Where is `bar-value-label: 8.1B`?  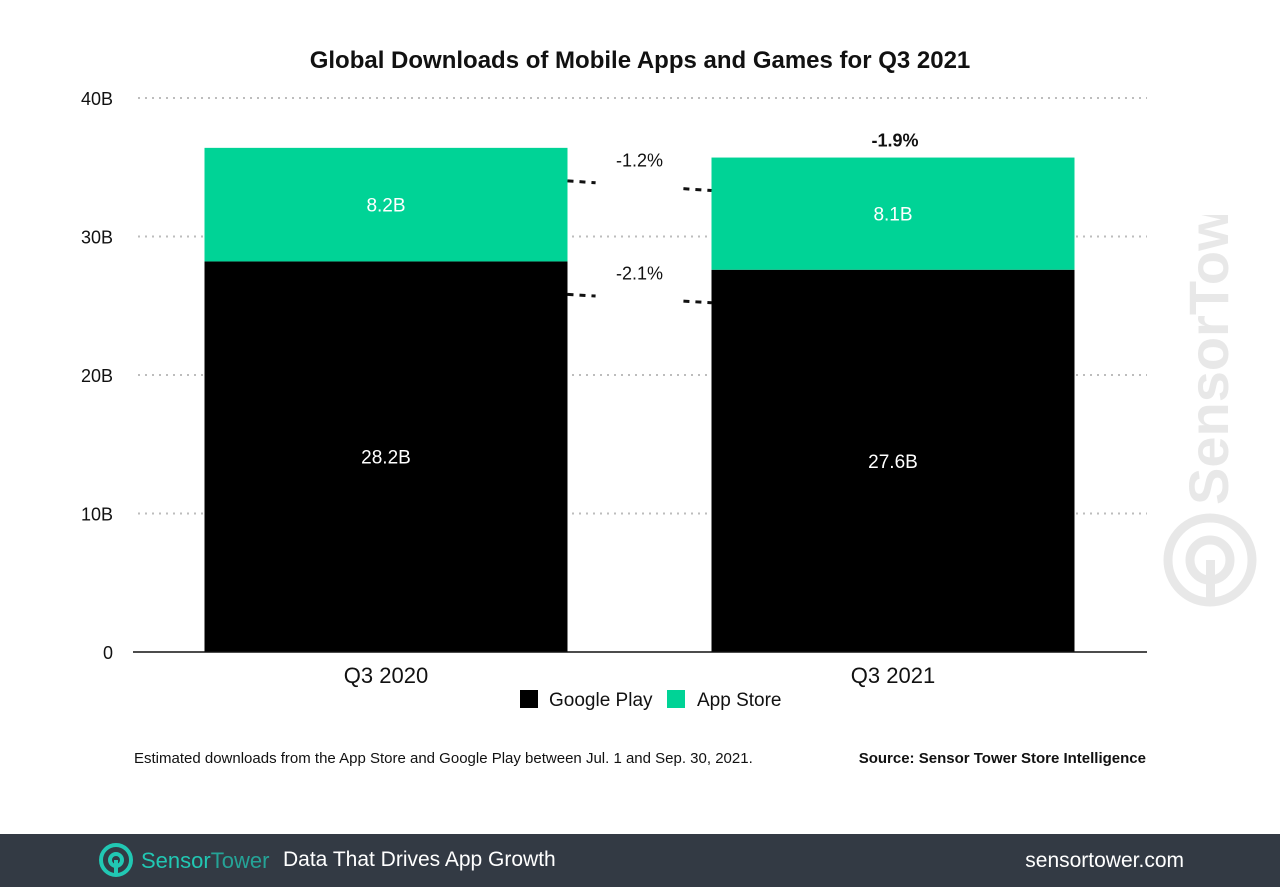 bar-value-label: 8.1B is located at coordinates (892, 215).